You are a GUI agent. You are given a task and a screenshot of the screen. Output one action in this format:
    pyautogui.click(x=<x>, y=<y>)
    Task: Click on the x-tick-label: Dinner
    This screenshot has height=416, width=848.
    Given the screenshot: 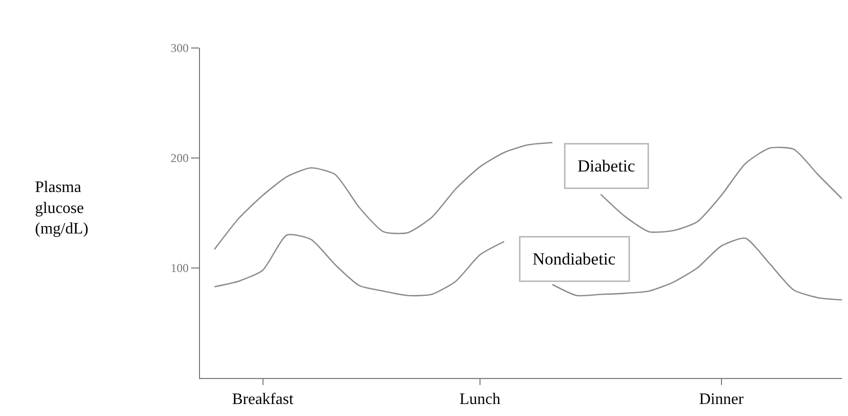 What is the action you would take?
    pyautogui.click(x=721, y=399)
    